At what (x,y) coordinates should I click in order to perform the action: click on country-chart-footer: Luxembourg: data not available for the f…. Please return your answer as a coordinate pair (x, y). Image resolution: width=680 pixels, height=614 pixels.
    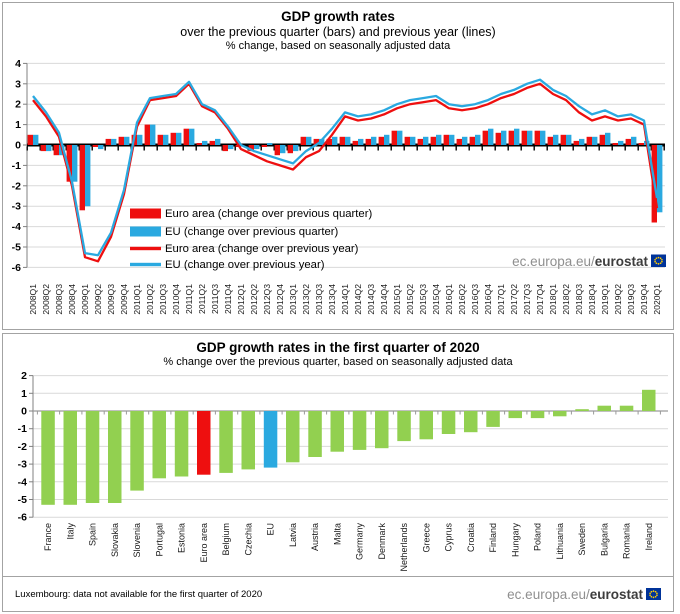
    Looking at the image, I should click on (338, 593).